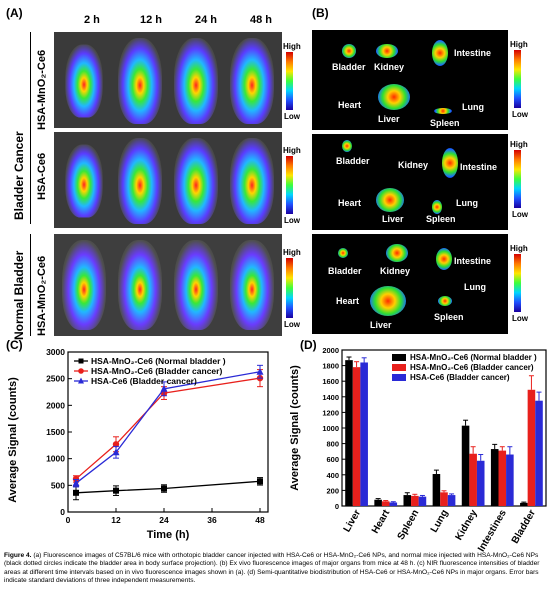 Image resolution: width=554 pixels, height=606 pixels. I want to click on y-tick-label: 400, so click(332, 475).